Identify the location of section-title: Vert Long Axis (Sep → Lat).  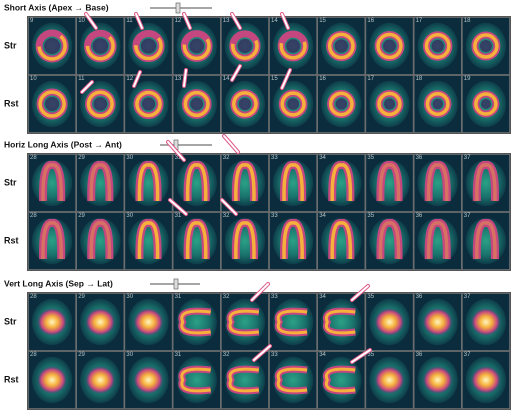
(58, 283).